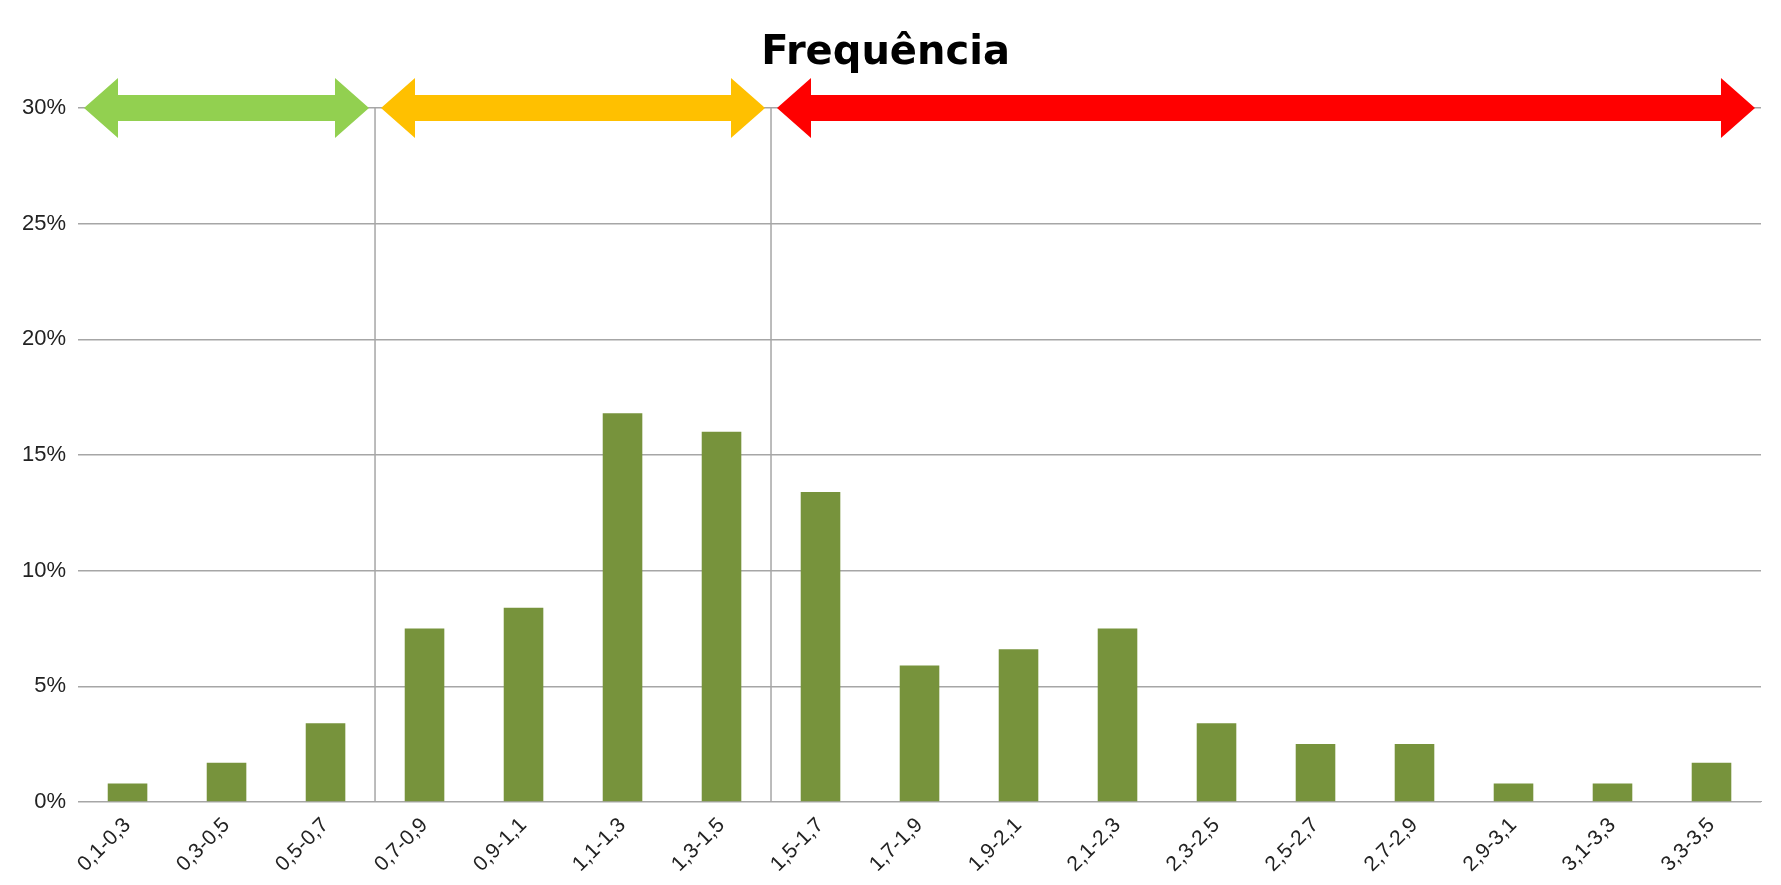 This screenshot has height=885, width=1781. I want to click on y-tick-label: 25%, so click(44, 222).